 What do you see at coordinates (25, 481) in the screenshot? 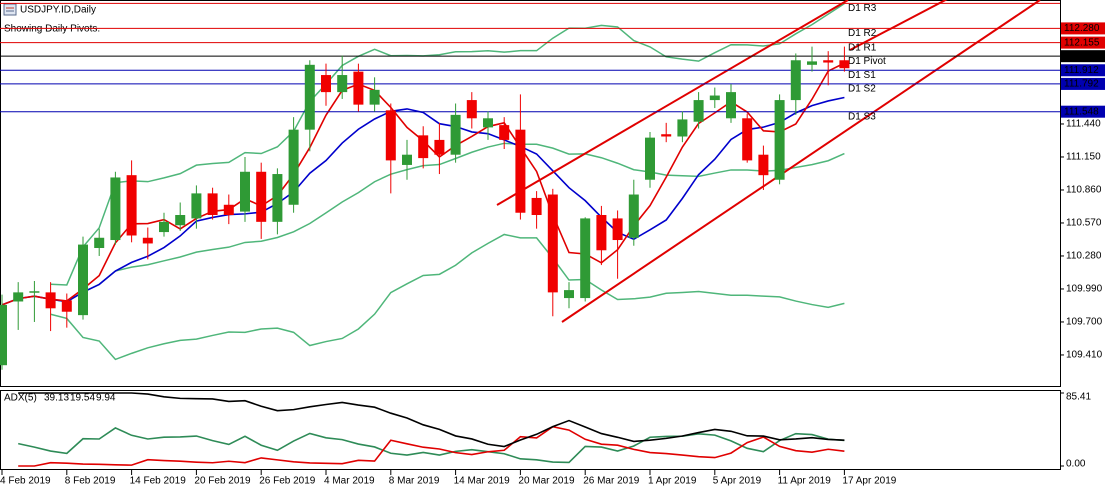
I see `x-tick-label: 4 Feb 2019` at bounding box center [25, 481].